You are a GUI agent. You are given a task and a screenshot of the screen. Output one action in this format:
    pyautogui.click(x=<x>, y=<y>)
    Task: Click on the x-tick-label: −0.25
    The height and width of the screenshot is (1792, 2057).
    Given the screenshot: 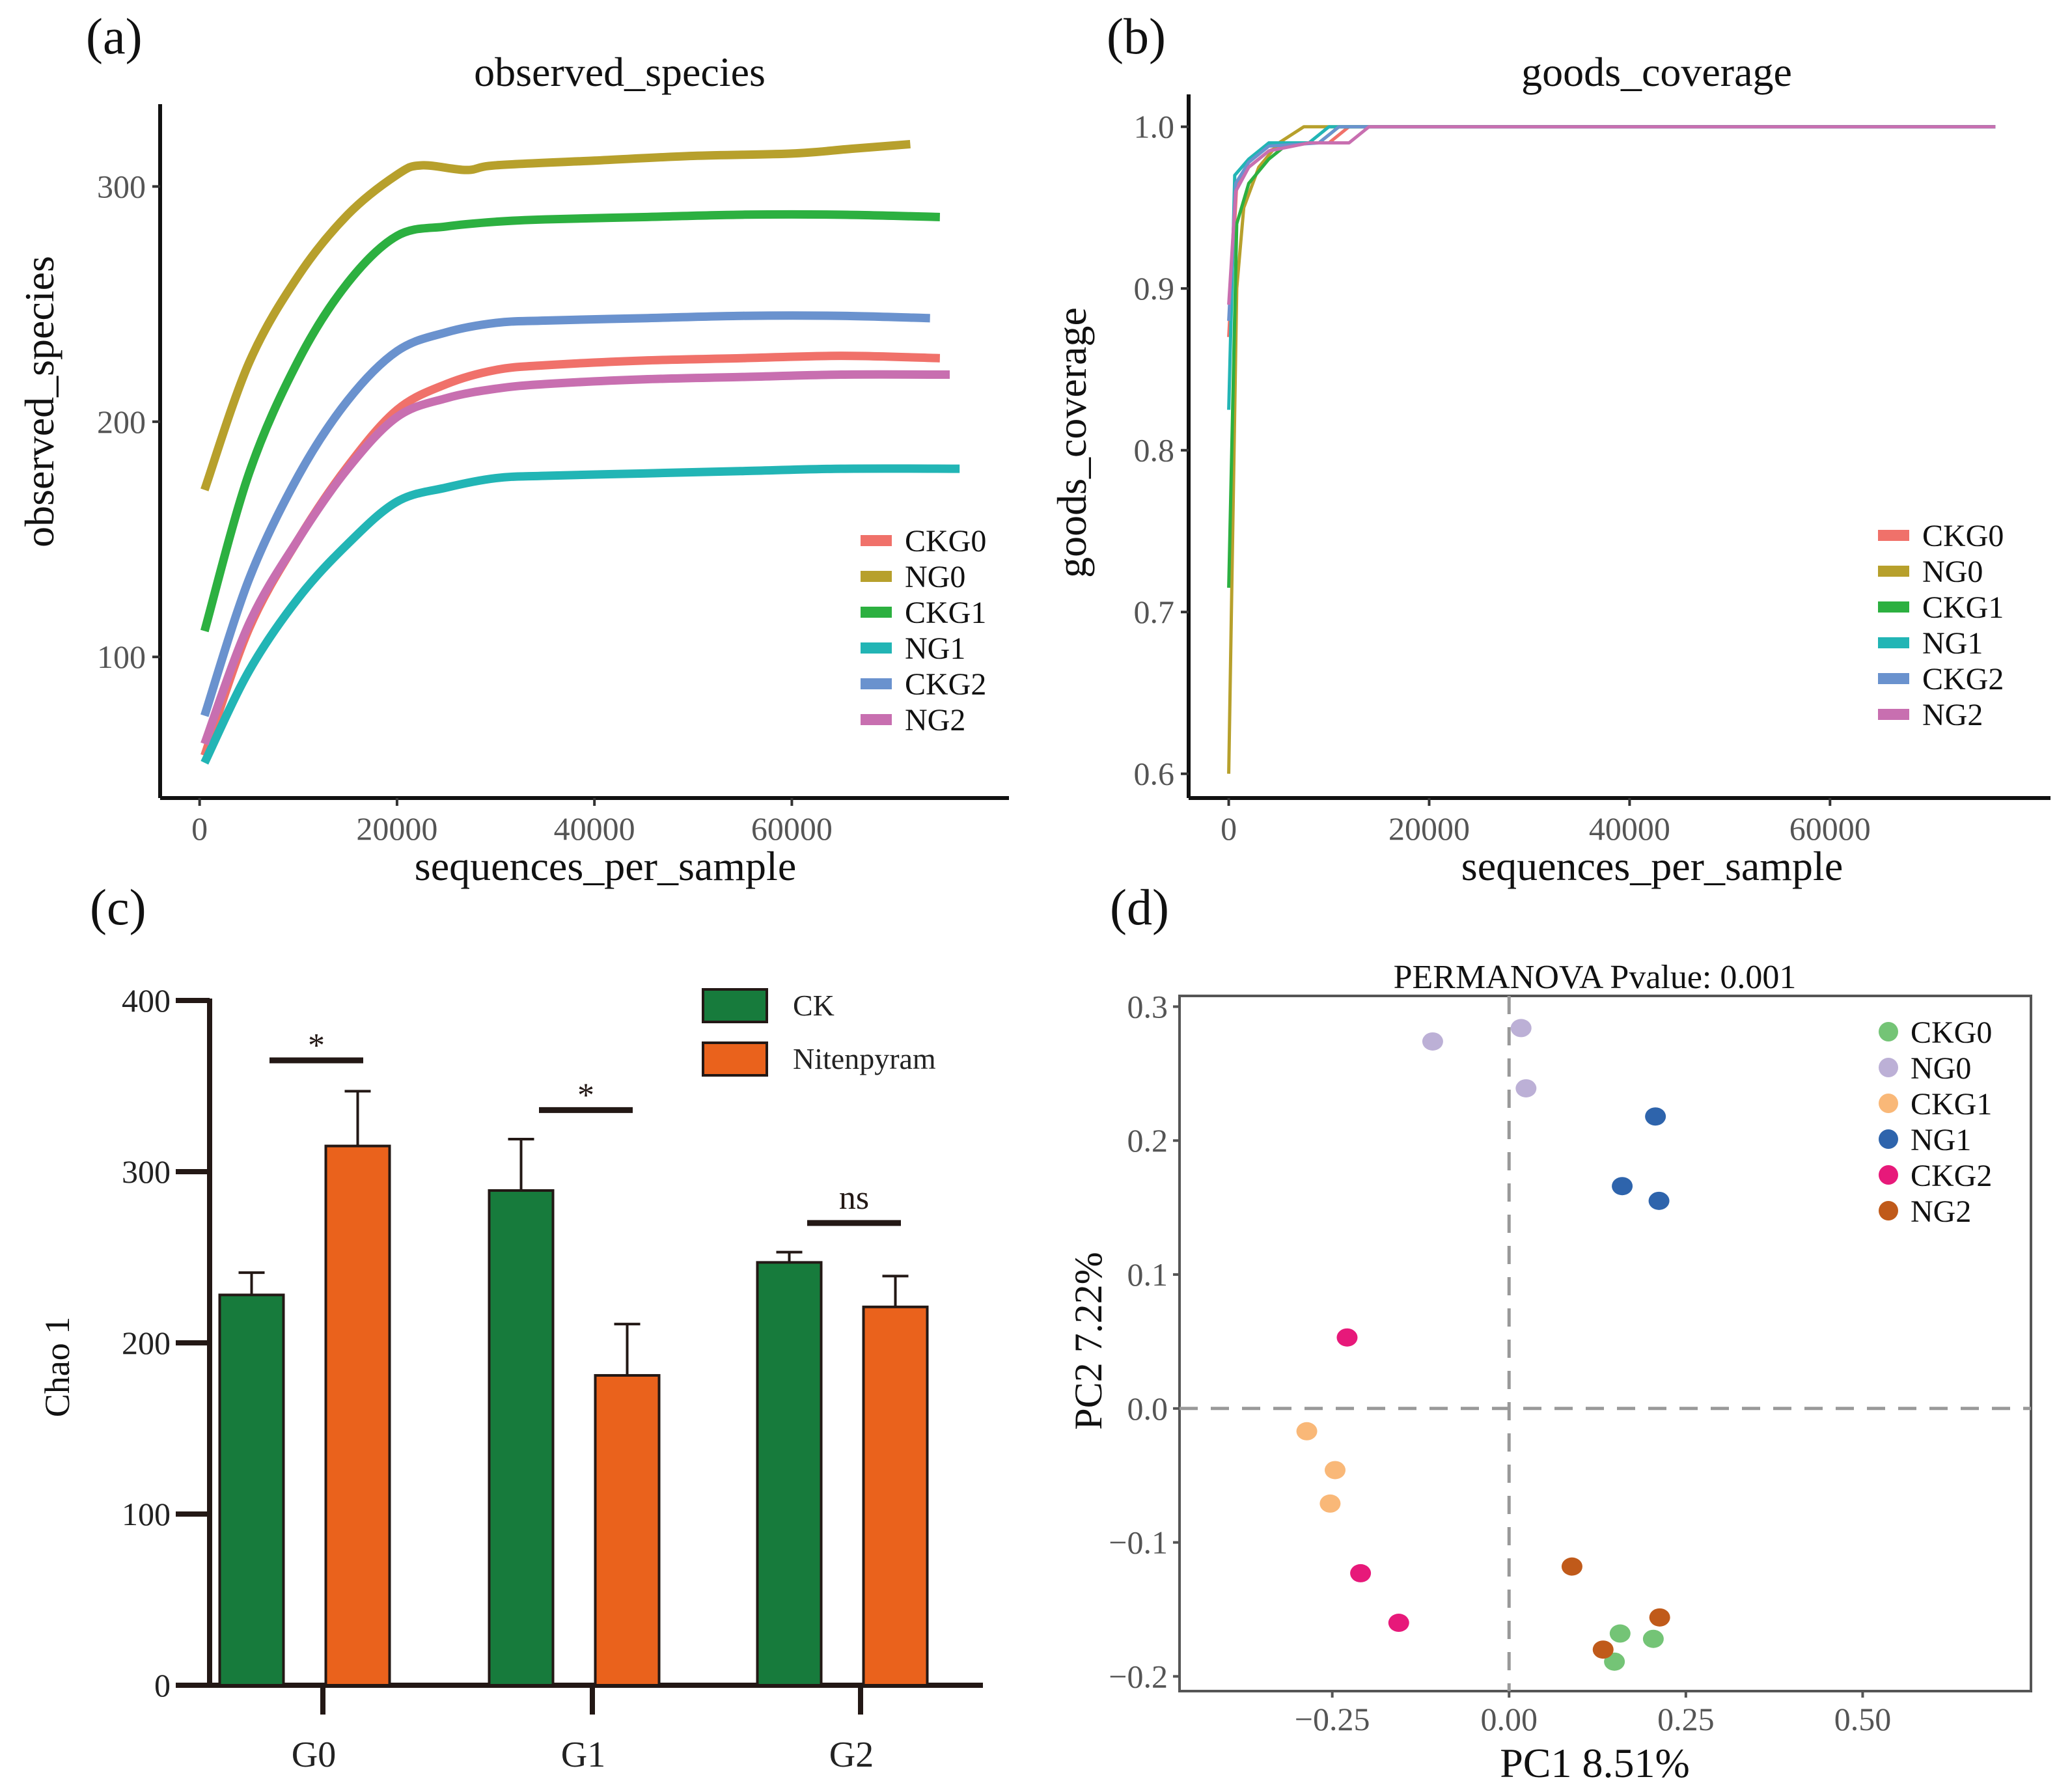 What is the action you would take?
    pyautogui.click(x=1333, y=1719)
    